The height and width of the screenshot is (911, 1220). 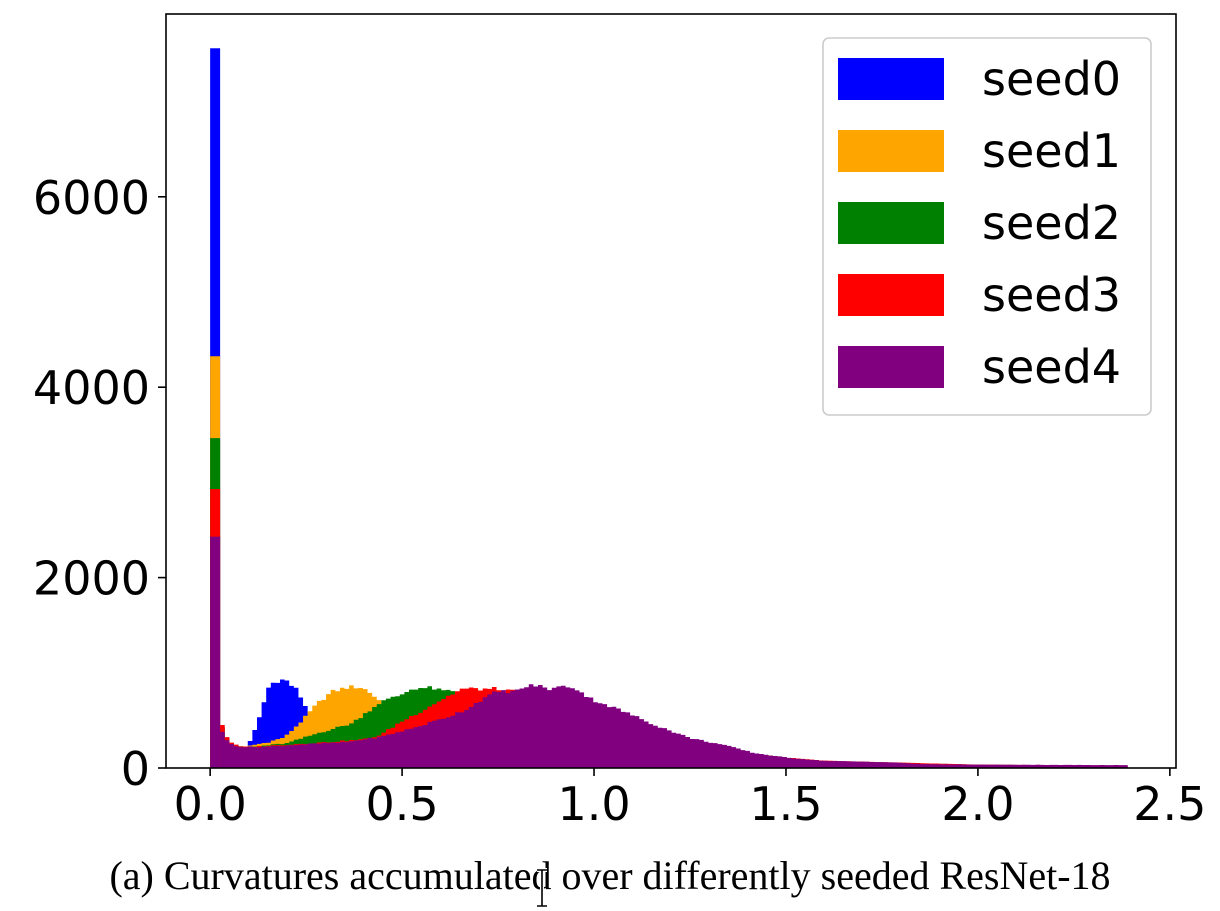 What do you see at coordinates (1051, 295) in the screenshot?
I see `legend-label: seed3` at bounding box center [1051, 295].